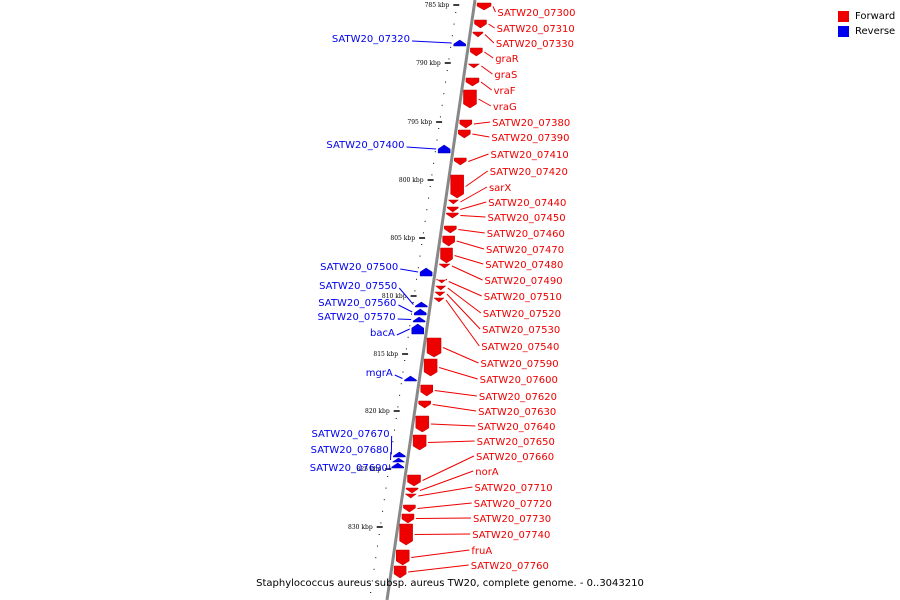 The height and width of the screenshot is (600, 900). What do you see at coordinates (530, 138) in the screenshot?
I see `forward-gene-label: SATW20_07390` at bounding box center [530, 138].